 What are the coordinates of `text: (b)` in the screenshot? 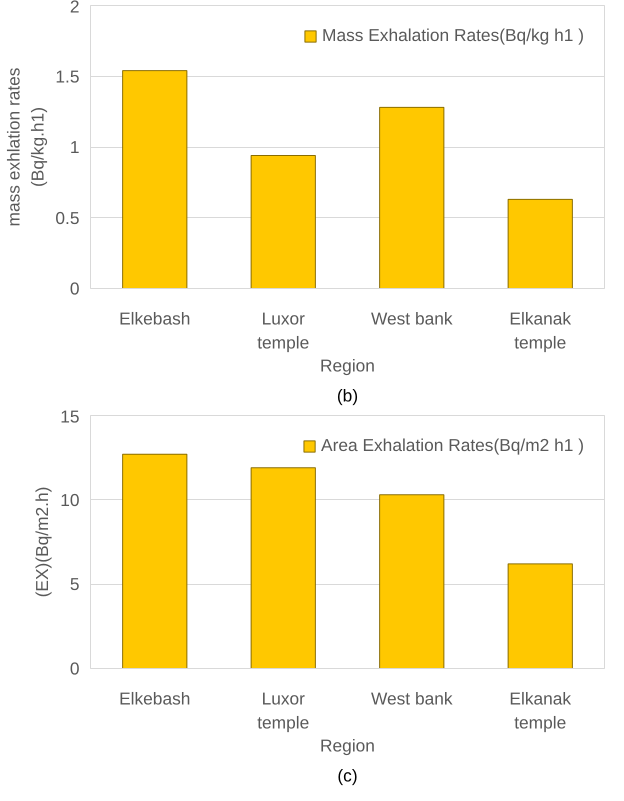 It's located at (347, 396).